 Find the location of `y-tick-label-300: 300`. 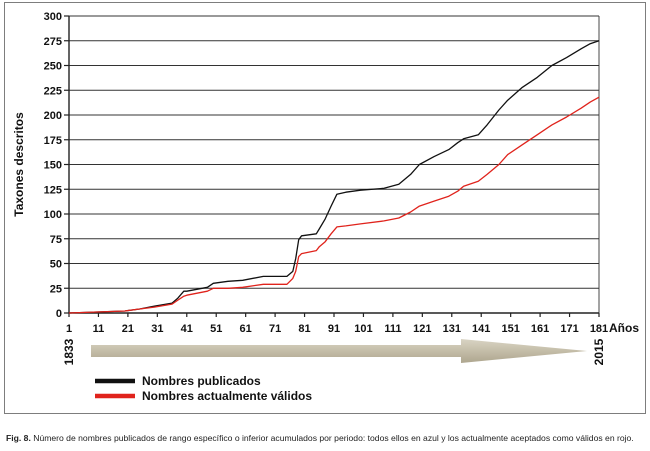

y-tick-label-300: 300 is located at coordinates (53, 17).